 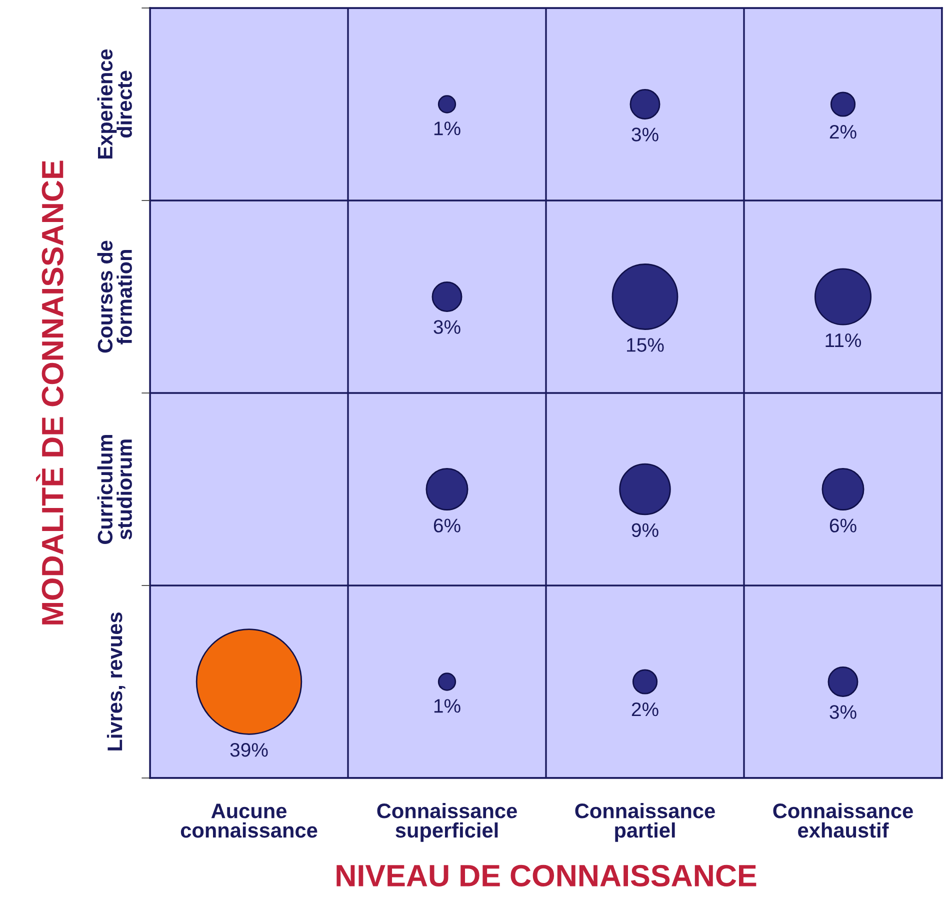 What do you see at coordinates (116, 681) in the screenshot?
I see `y-tick-label: Livres, revues` at bounding box center [116, 681].